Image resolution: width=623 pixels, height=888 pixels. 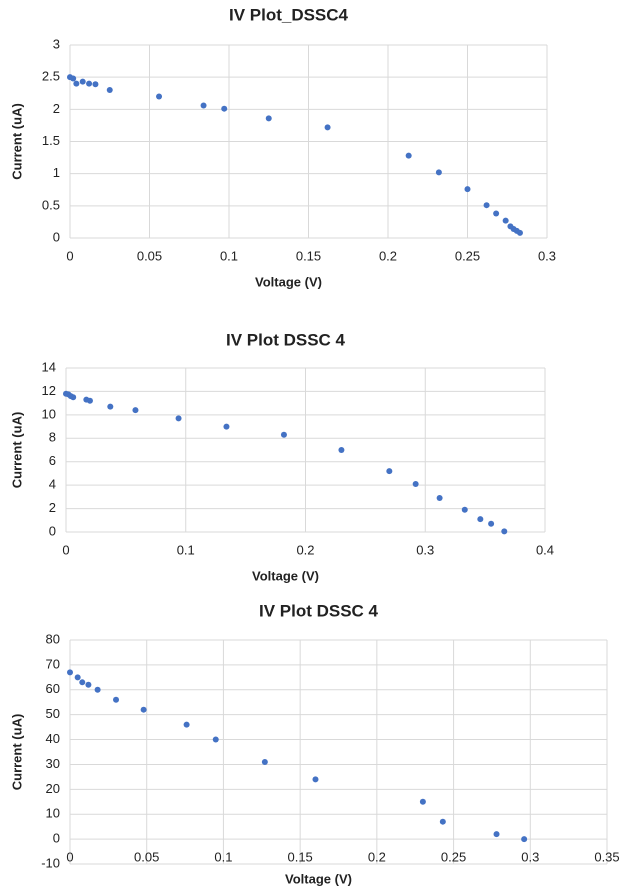 What do you see at coordinates (289, 14) in the screenshot?
I see `chart-title: IV Plot_DSSC4` at bounding box center [289, 14].